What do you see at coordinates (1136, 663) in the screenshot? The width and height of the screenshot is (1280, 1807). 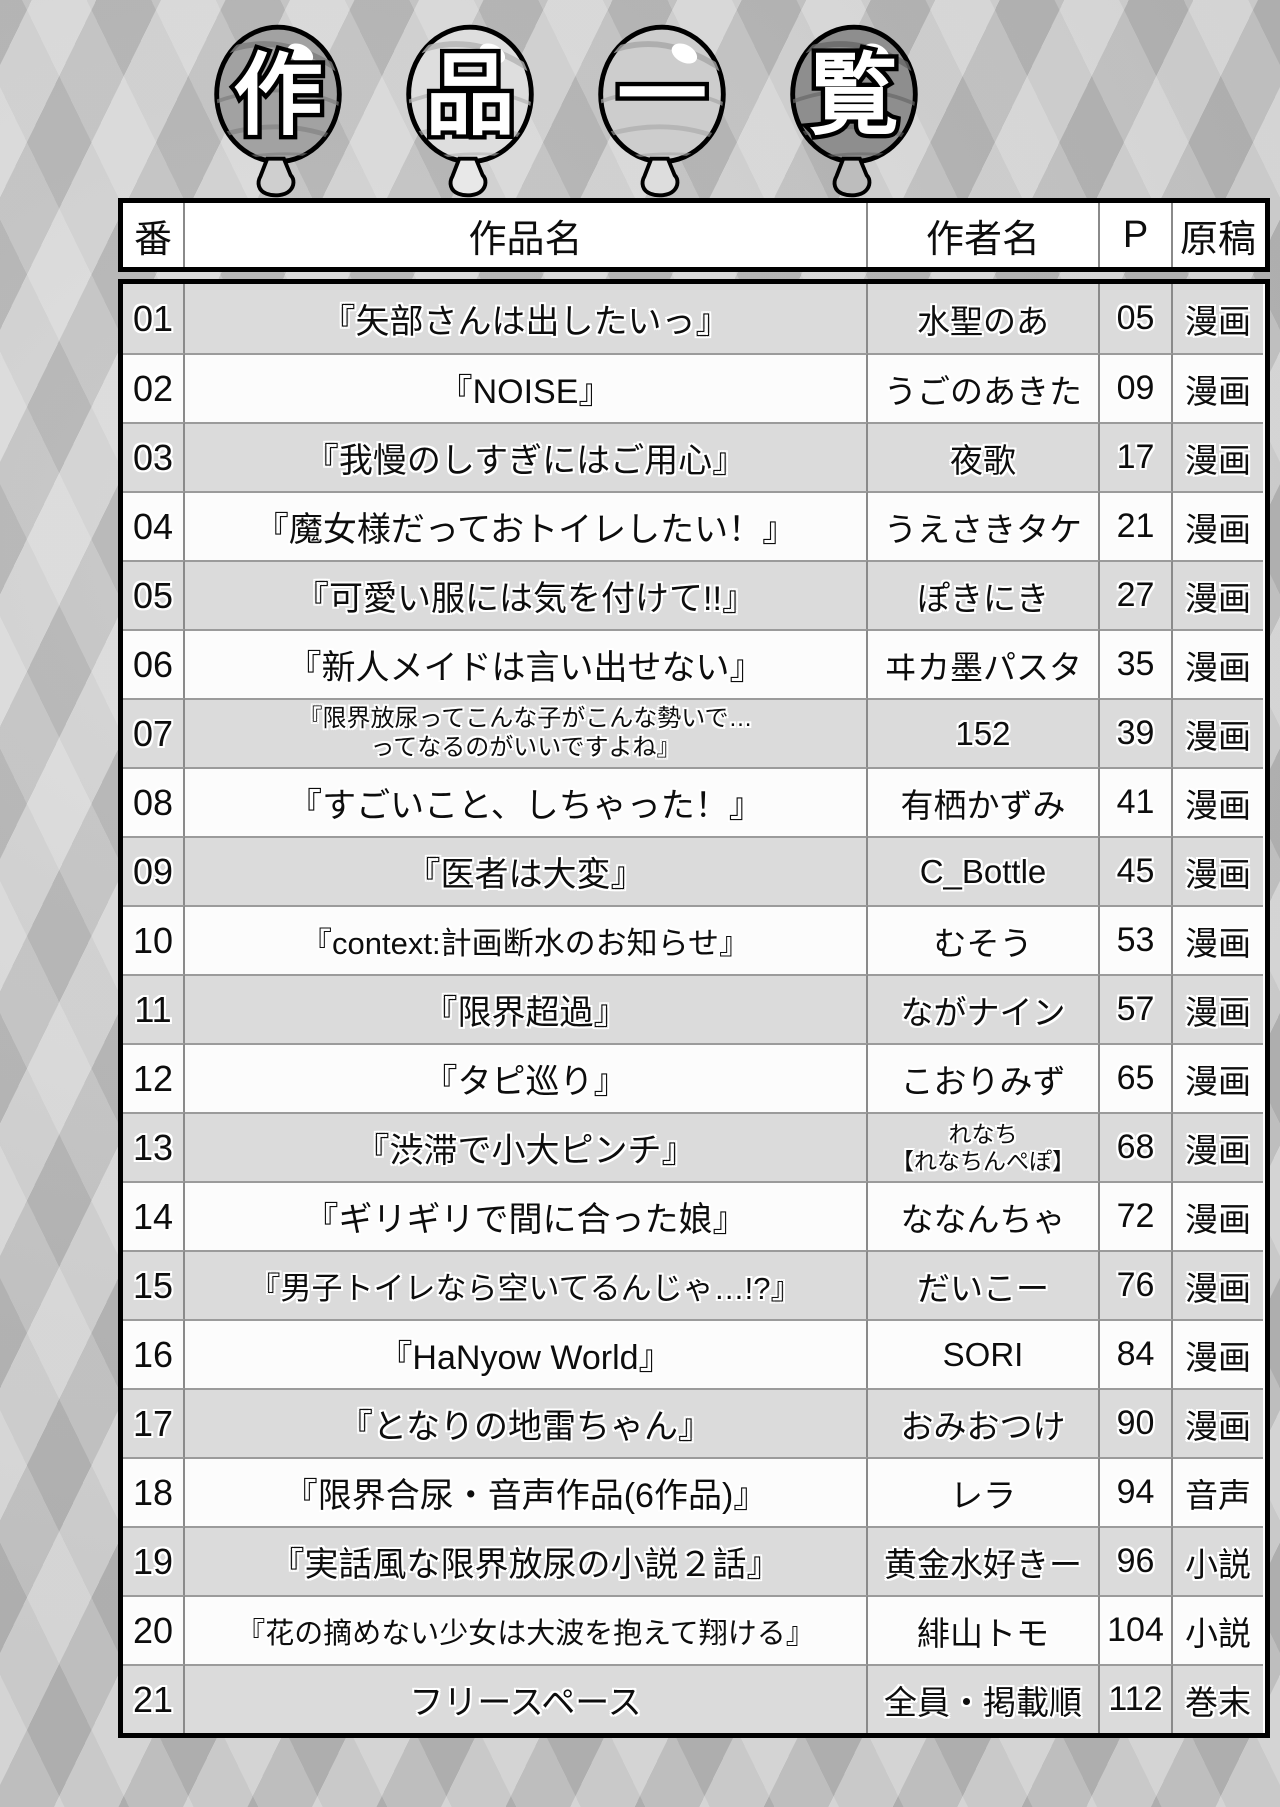 I see `page-number: 35` at bounding box center [1136, 663].